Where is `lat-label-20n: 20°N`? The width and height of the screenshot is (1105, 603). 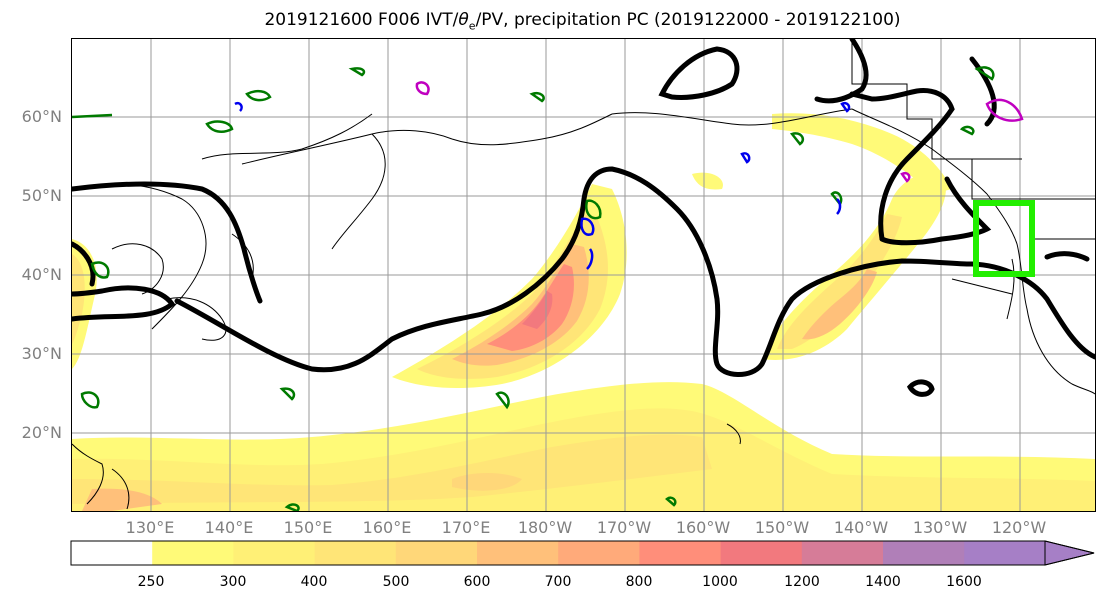 lat-label-20n: 20°N is located at coordinates (41, 432).